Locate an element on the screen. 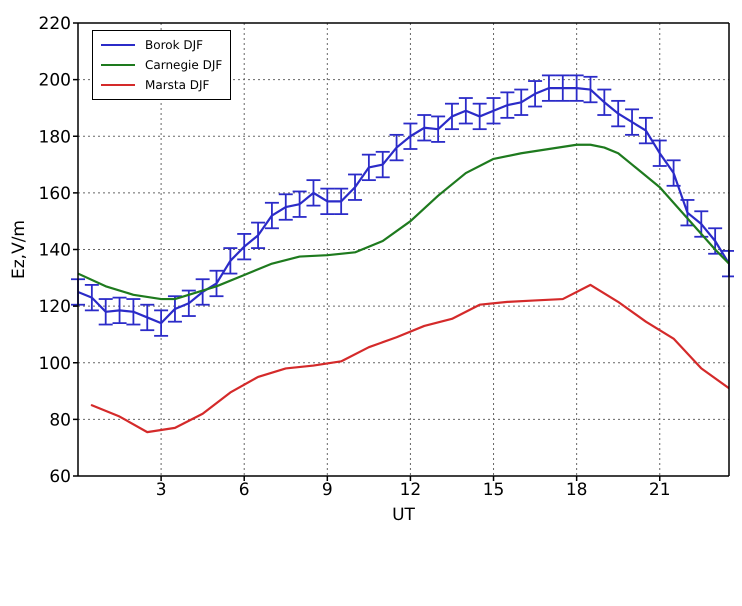  y-tick-label: 160 is located at coordinates (54, 194).